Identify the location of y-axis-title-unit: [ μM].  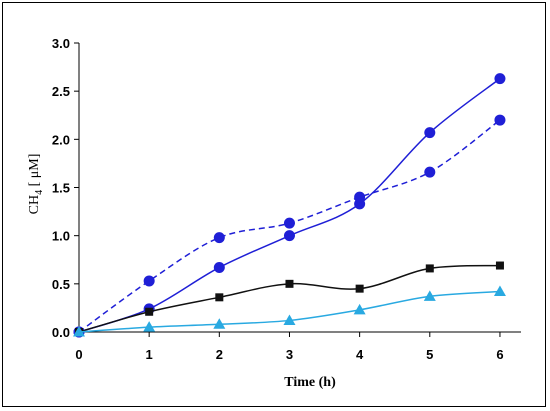
(34, 172).